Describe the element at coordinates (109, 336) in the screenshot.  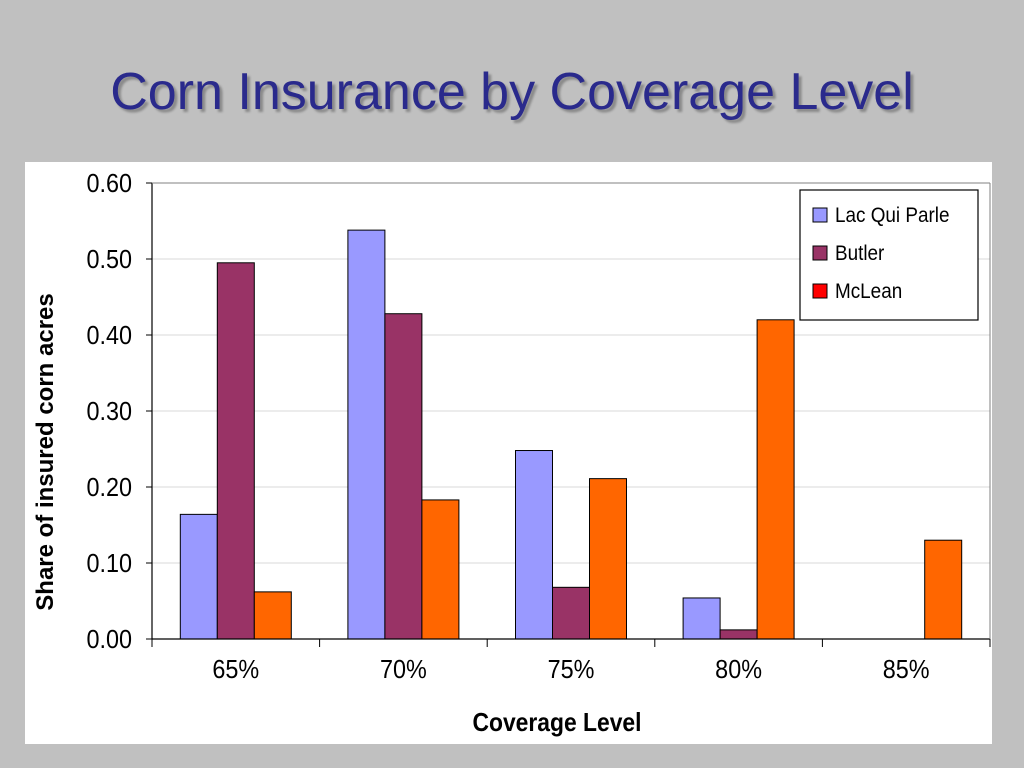
I see `y-tick-label: 0.40` at that location.